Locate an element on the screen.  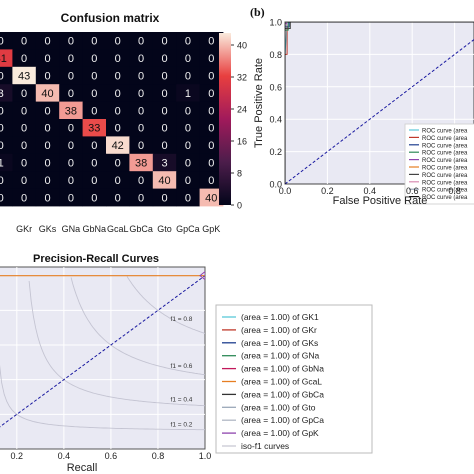
cm-value-r6-c2: 0 is located at coordinates (47, 146).